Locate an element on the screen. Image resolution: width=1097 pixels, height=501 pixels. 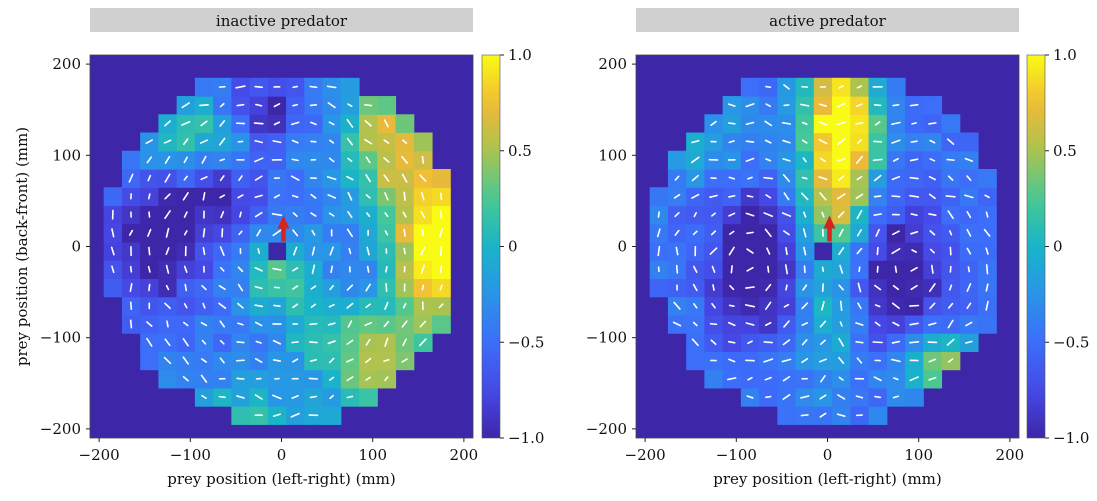
x-tick-label: −100 is located at coordinates (736, 455).